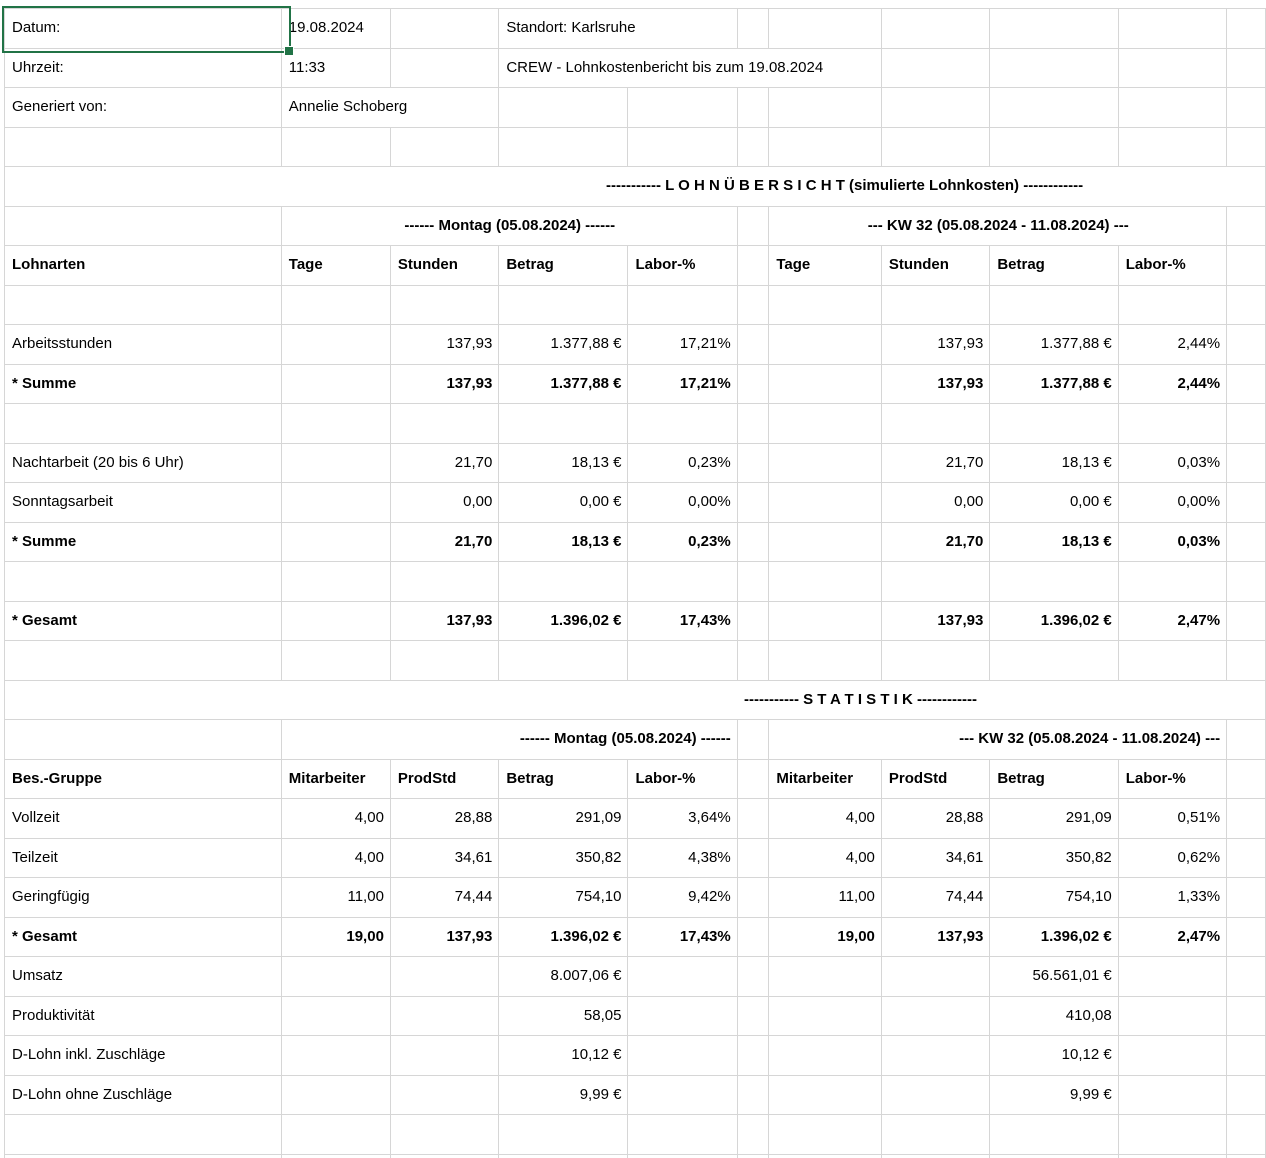 The image size is (1266, 1158). I want to click on column-header-cell: Tage, so click(336, 266).